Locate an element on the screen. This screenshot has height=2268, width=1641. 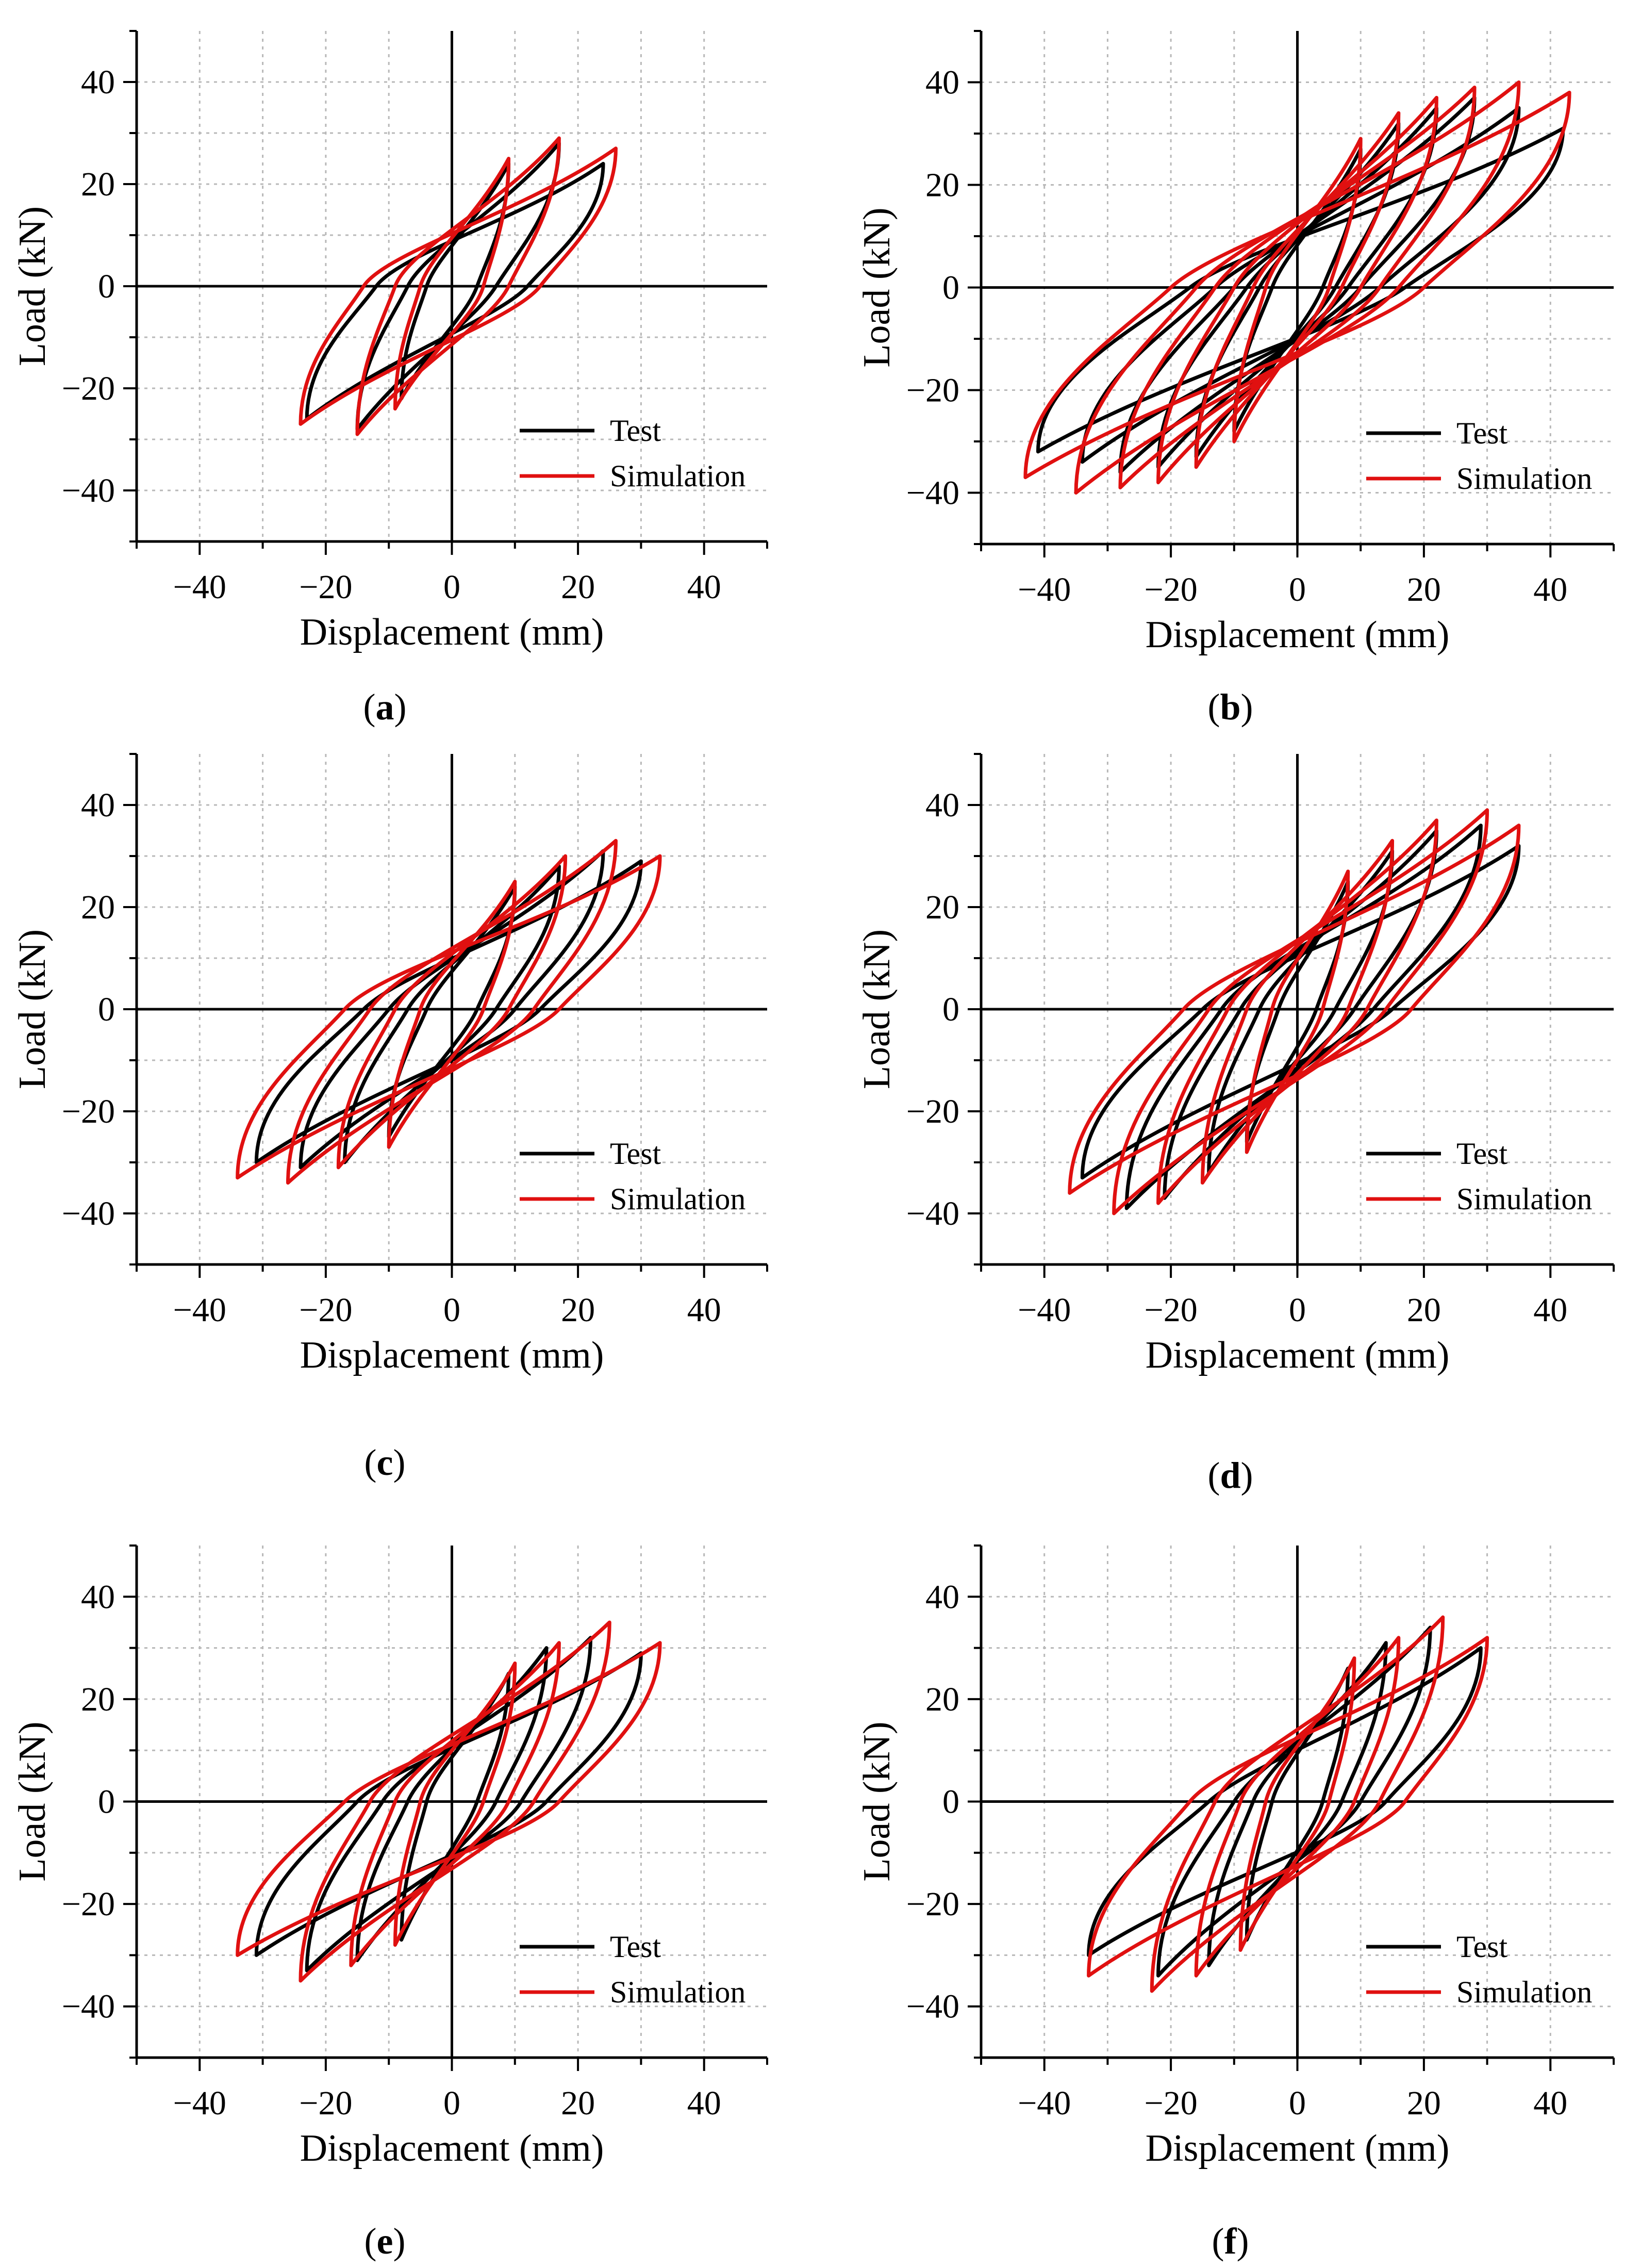
panel-caption: (b) is located at coordinates (1230, 707).